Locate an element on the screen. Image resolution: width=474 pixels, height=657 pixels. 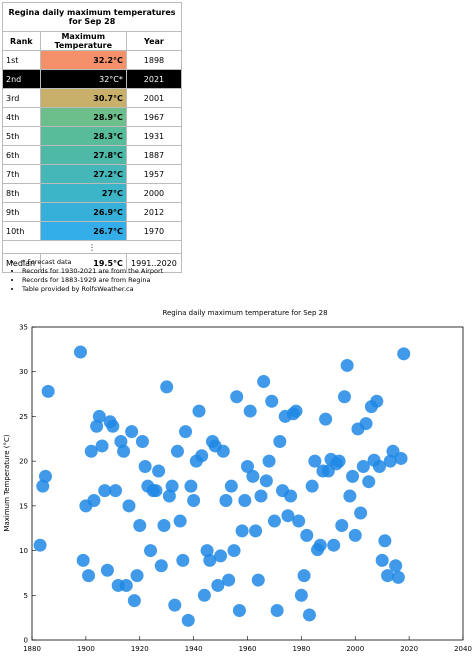
rank: 4th is located at coordinates (21, 117).